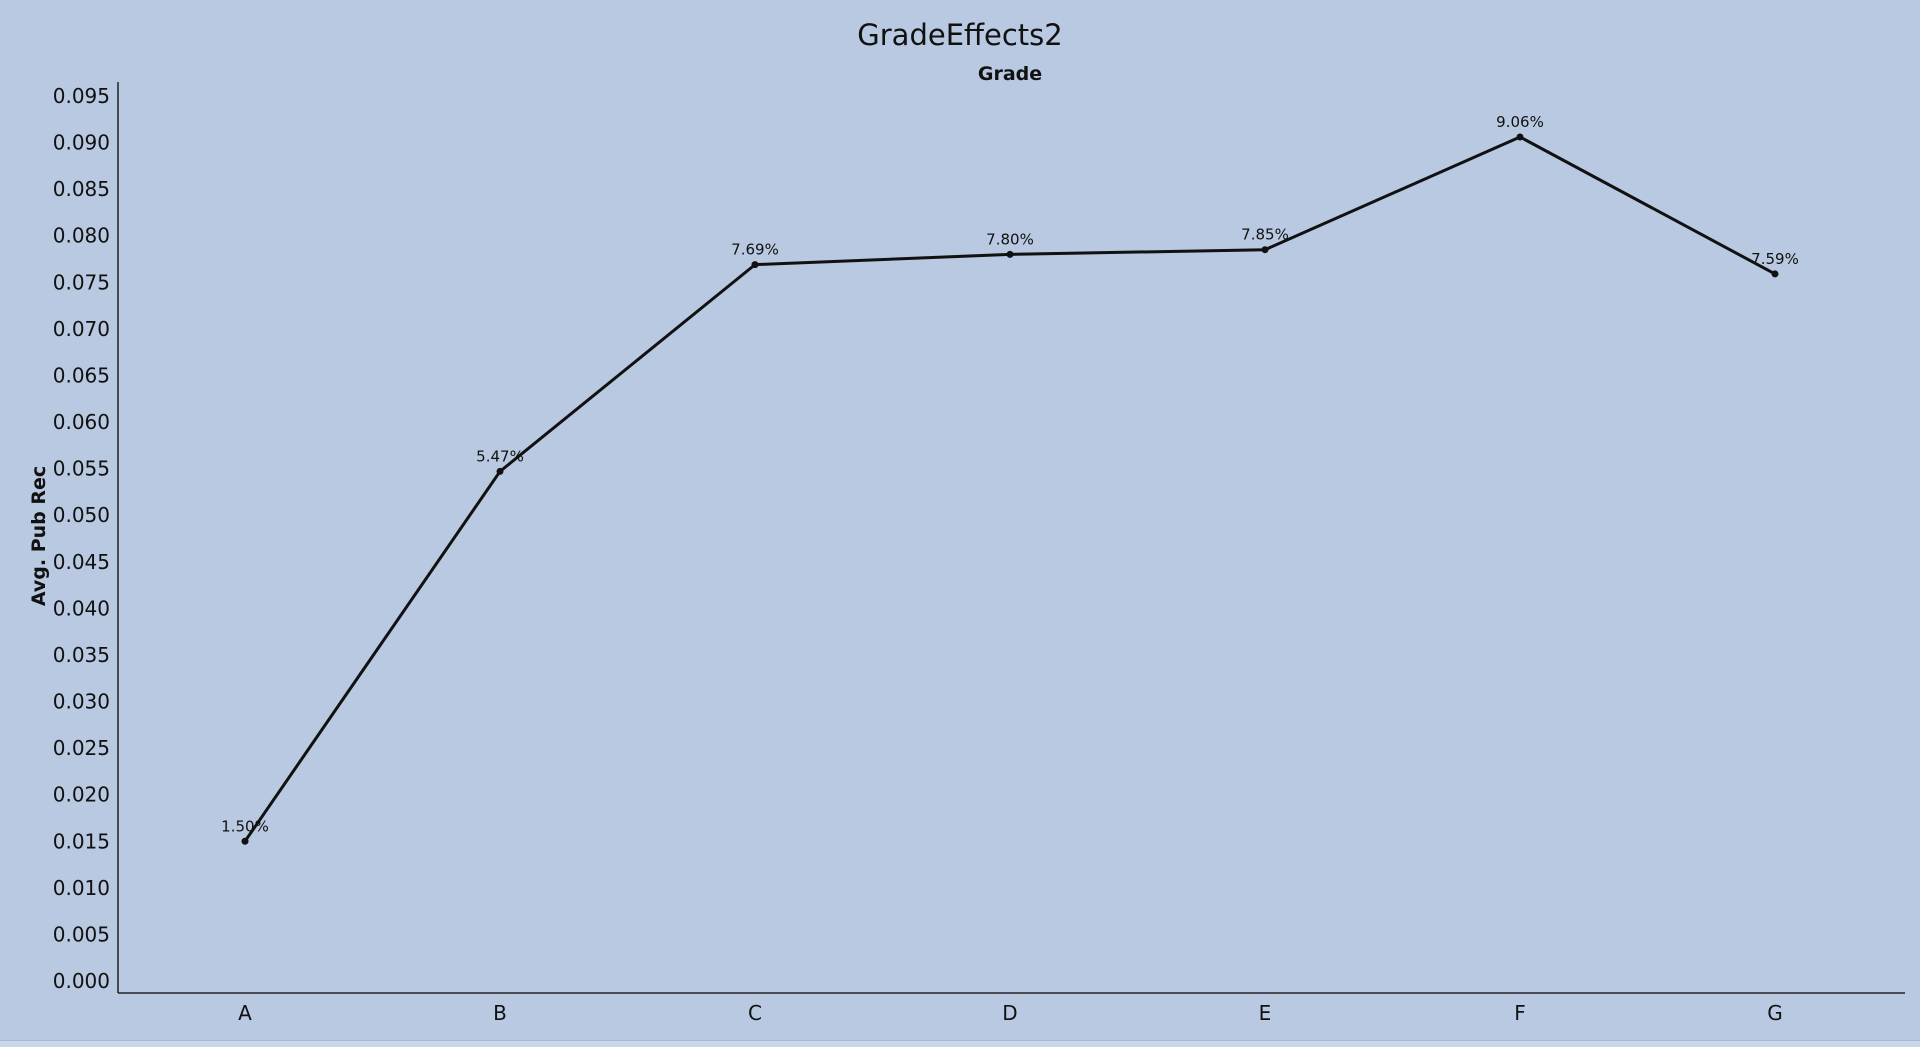  What do you see at coordinates (1265, 235) in the screenshot?
I see `data-label: 7.85%` at bounding box center [1265, 235].